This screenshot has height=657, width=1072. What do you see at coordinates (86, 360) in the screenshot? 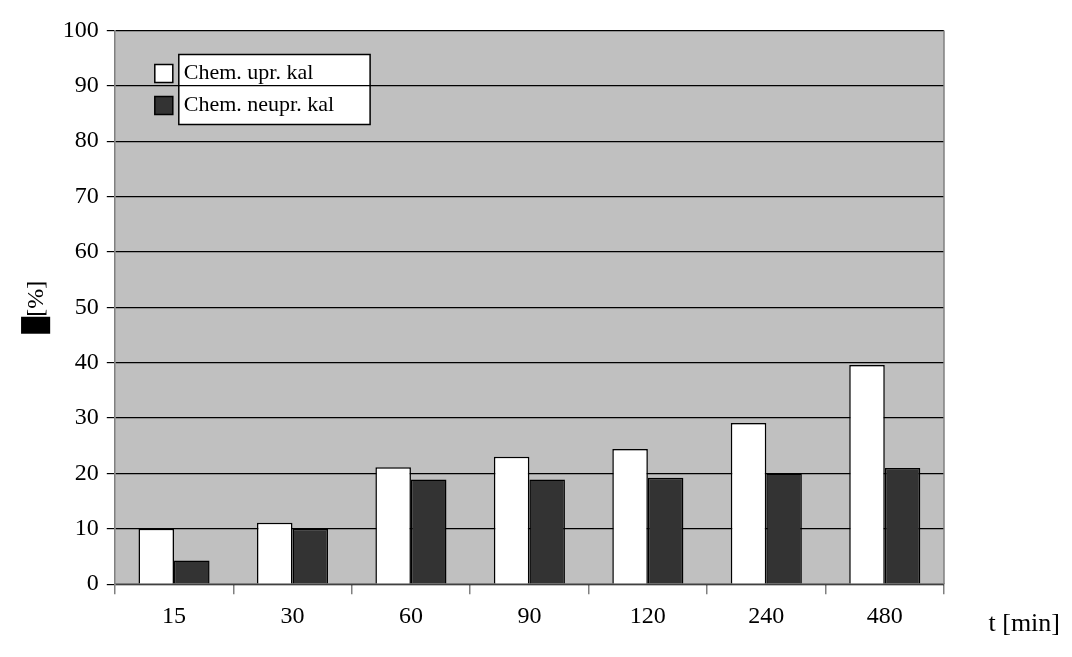
I see `y-tick-label: 40` at bounding box center [86, 360].